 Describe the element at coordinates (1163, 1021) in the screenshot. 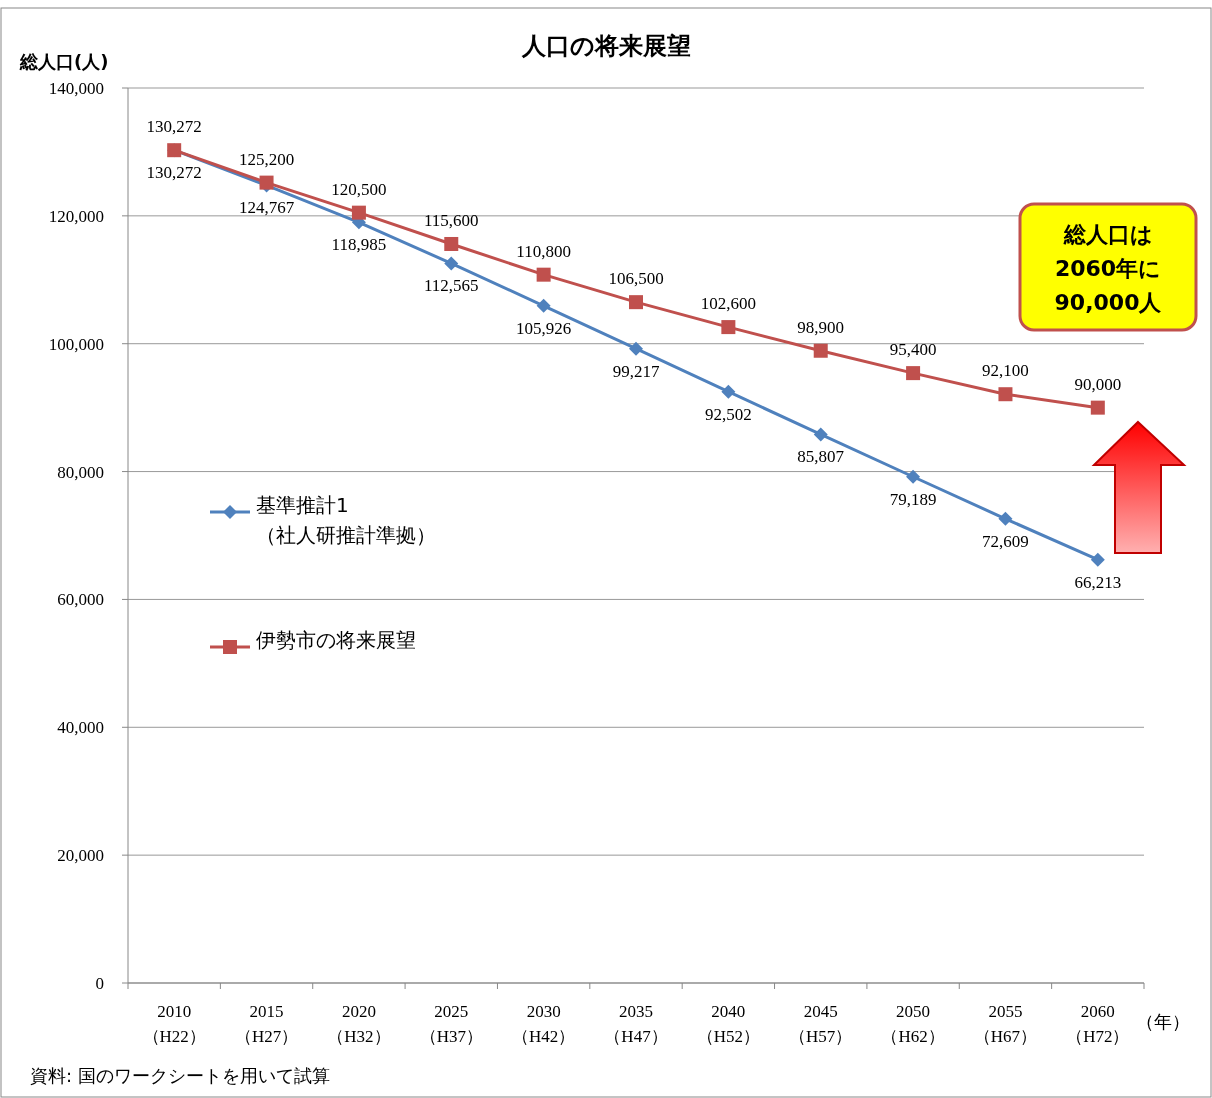

I see `x-axis-title: （年）` at that location.